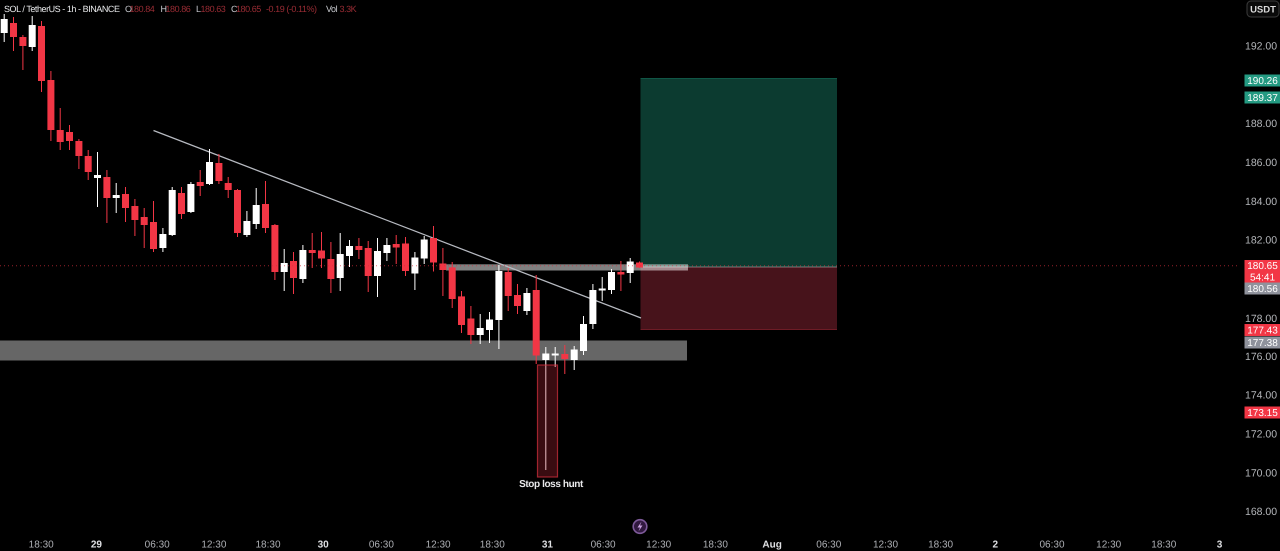 Image resolution: width=1280 pixels, height=551 pixels. Describe the element at coordinates (1262, 98) in the screenshot. I see `svg-text: 189.37` at that location.